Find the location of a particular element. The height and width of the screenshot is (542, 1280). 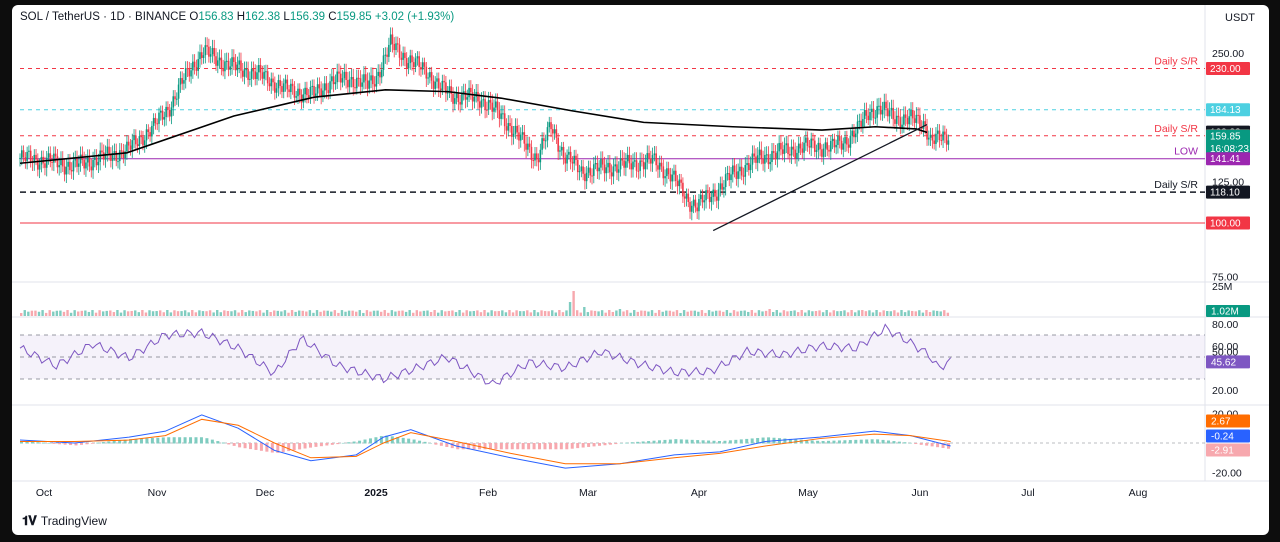

currency-label: USDT is located at coordinates (1240, 18).